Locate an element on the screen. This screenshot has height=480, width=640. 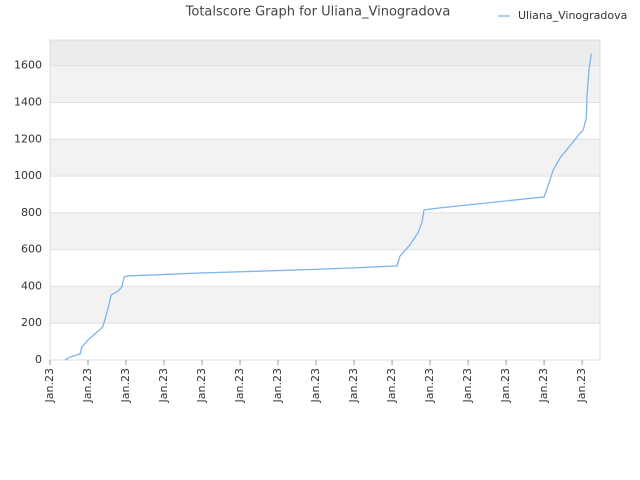
y-tick-label: 1400 is located at coordinates (28, 102).